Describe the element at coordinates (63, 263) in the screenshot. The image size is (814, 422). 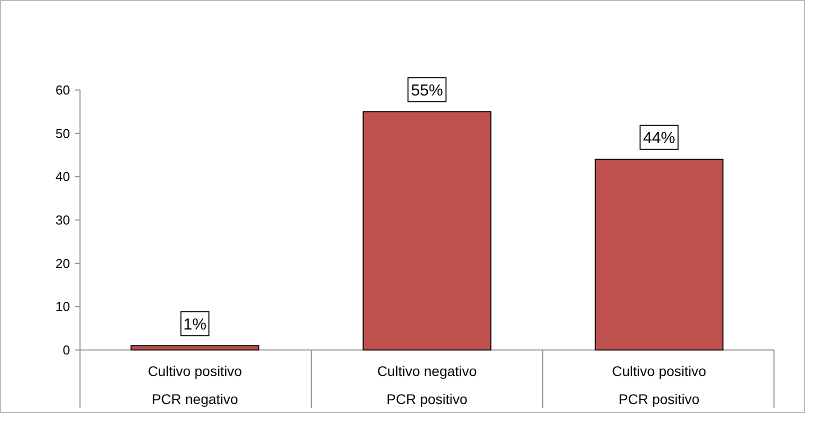
I see `y-tick-label: 20` at that location.